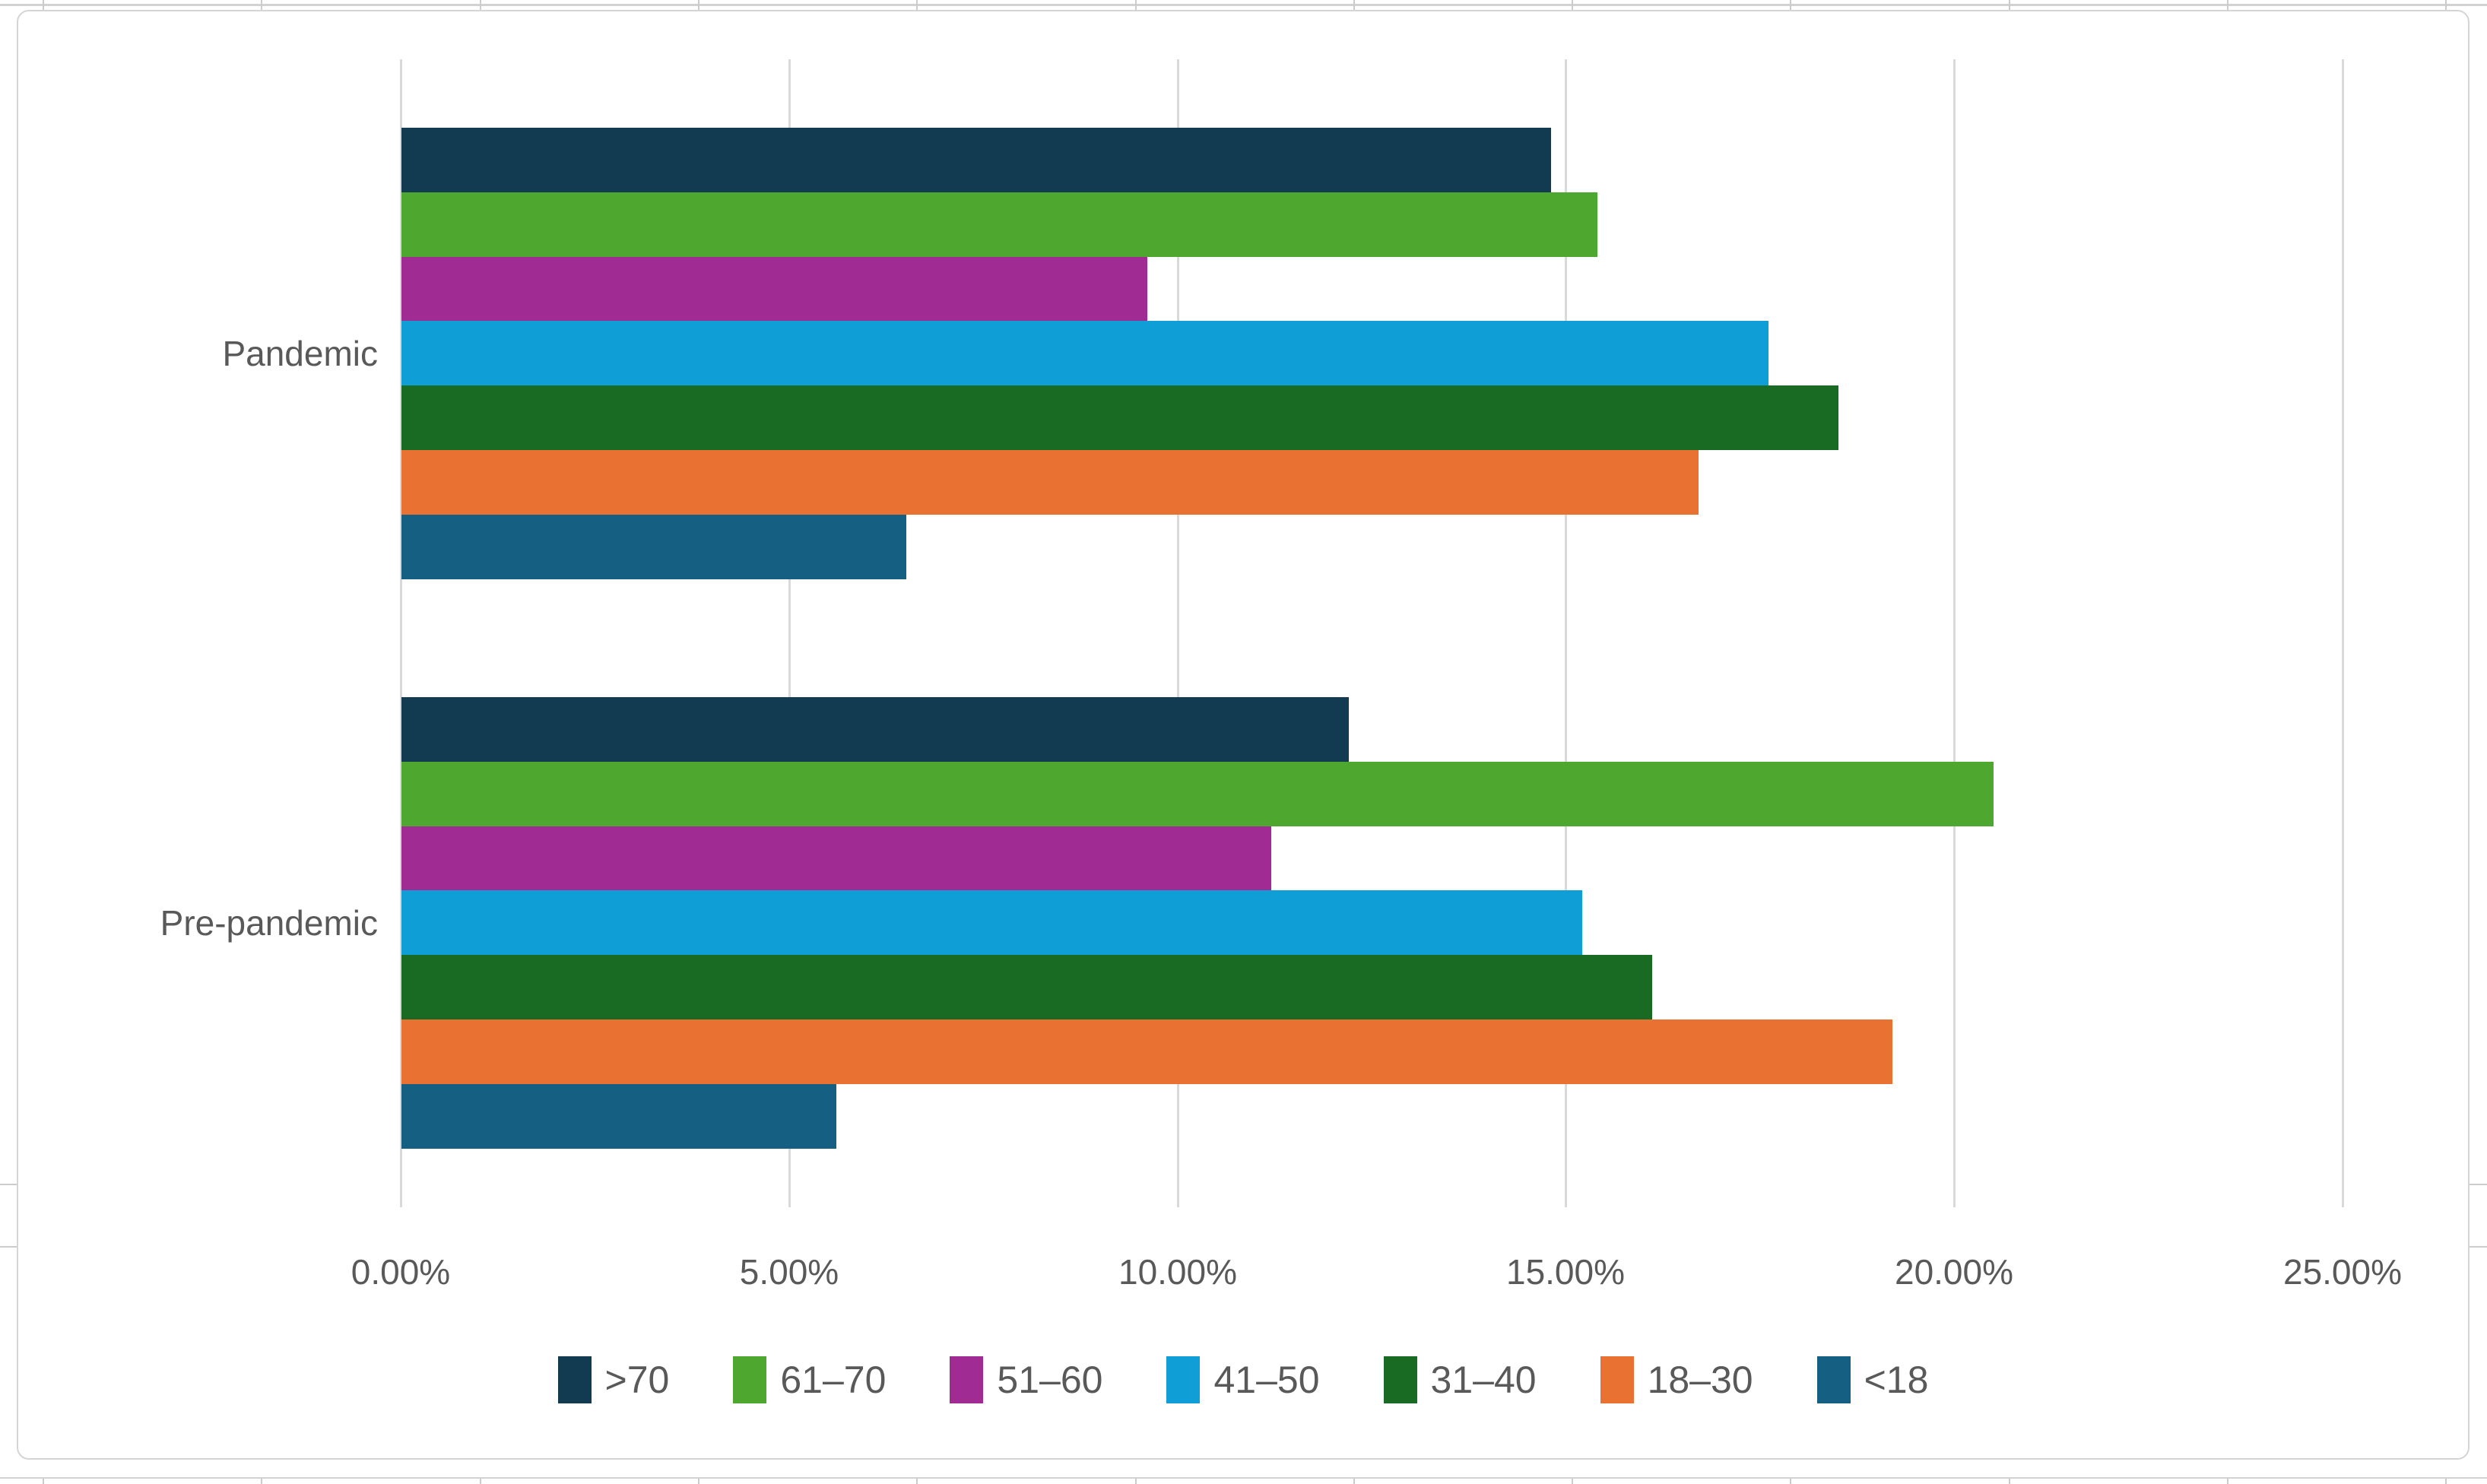  Describe the element at coordinates (1700, 1380) in the screenshot. I see `legend-label: 18–30` at that location.